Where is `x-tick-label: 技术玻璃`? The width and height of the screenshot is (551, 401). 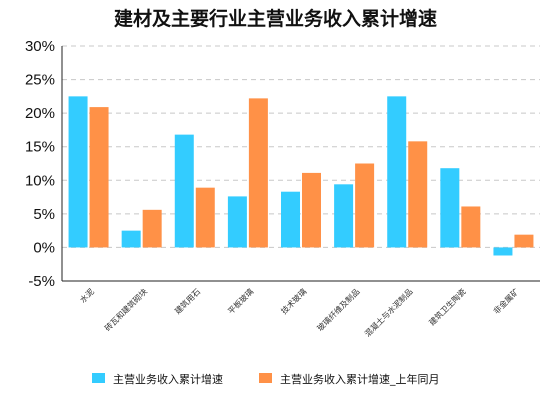
x-tick-label: 技术玻璃 is located at coordinates (294, 301).